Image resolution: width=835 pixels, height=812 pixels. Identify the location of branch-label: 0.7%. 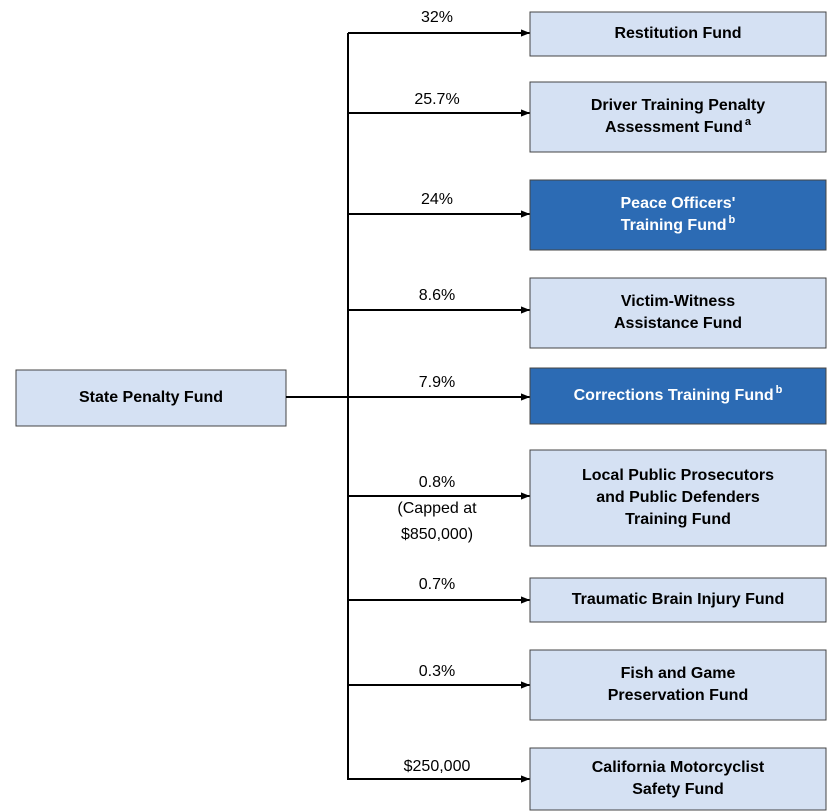
(437, 584).